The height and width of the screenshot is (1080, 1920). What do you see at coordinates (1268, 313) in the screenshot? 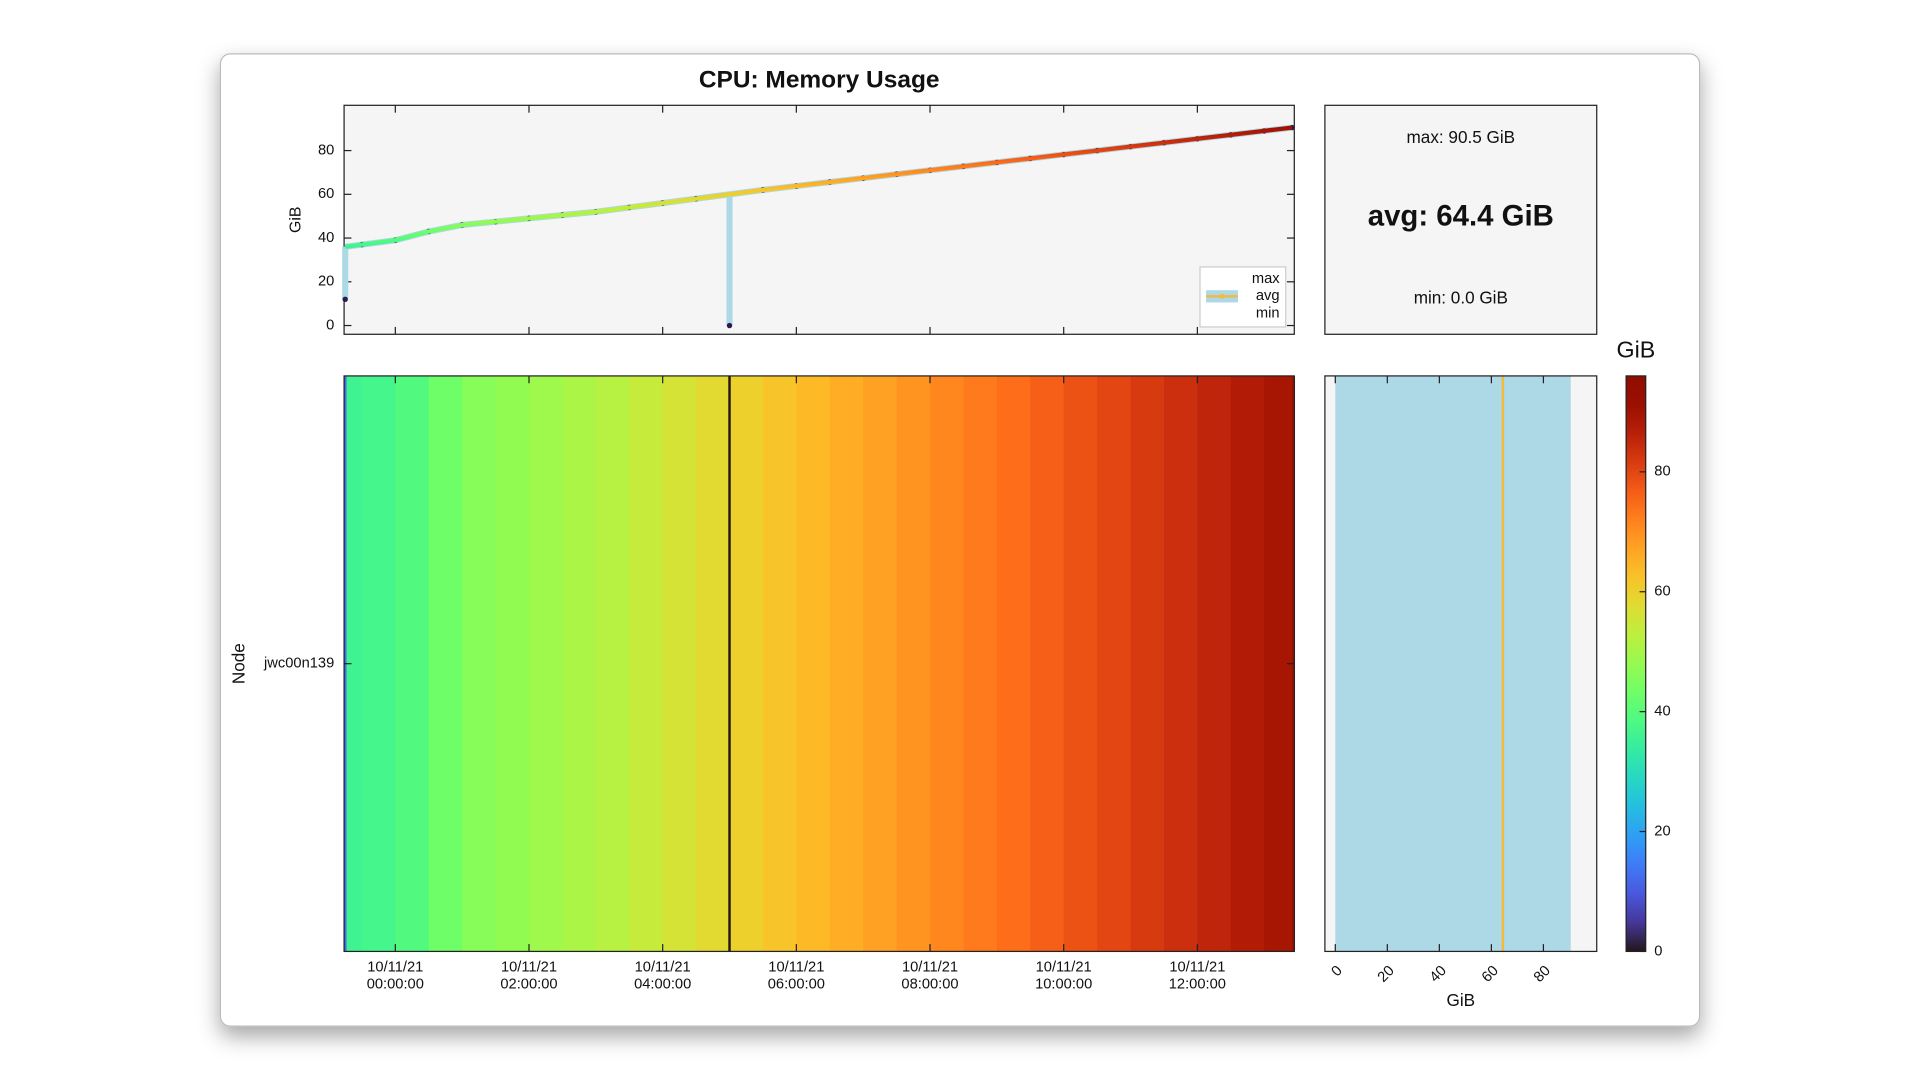
I see `legend-label: min` at bounding box center [1268, 313].